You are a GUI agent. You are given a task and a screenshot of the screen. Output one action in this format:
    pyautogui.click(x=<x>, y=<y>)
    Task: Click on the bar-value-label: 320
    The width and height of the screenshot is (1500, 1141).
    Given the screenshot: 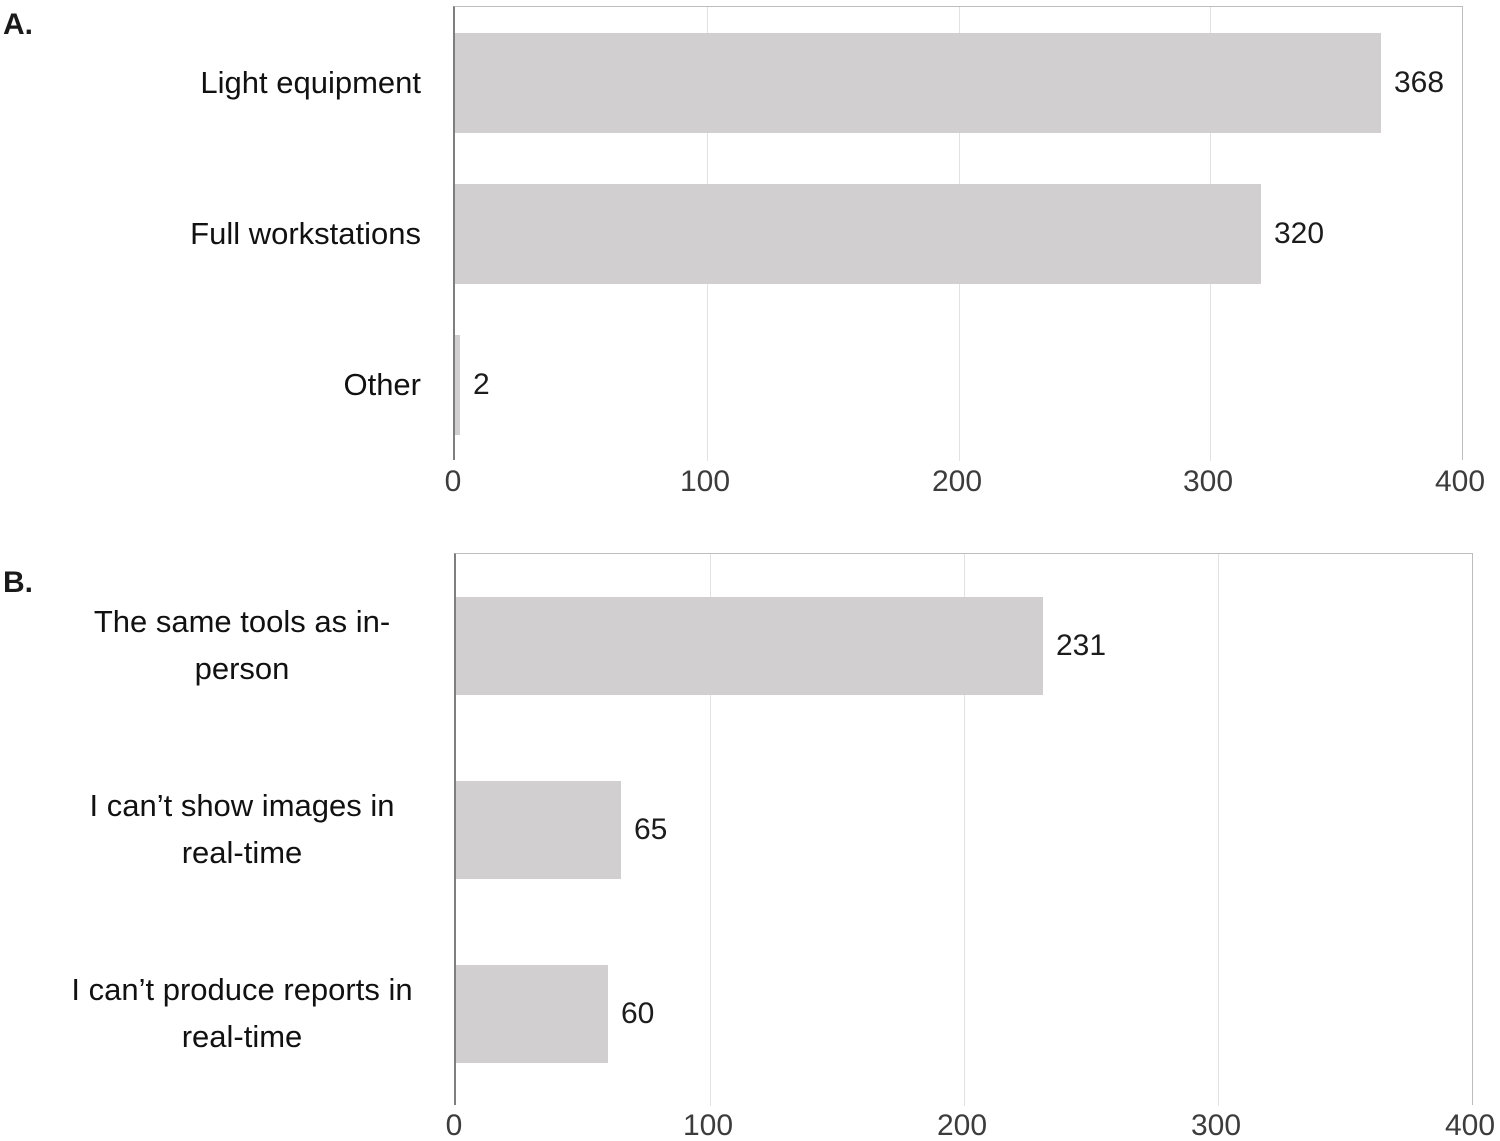 What is the action you would take?
    pyautogui.click(x=1299, y=233)
    